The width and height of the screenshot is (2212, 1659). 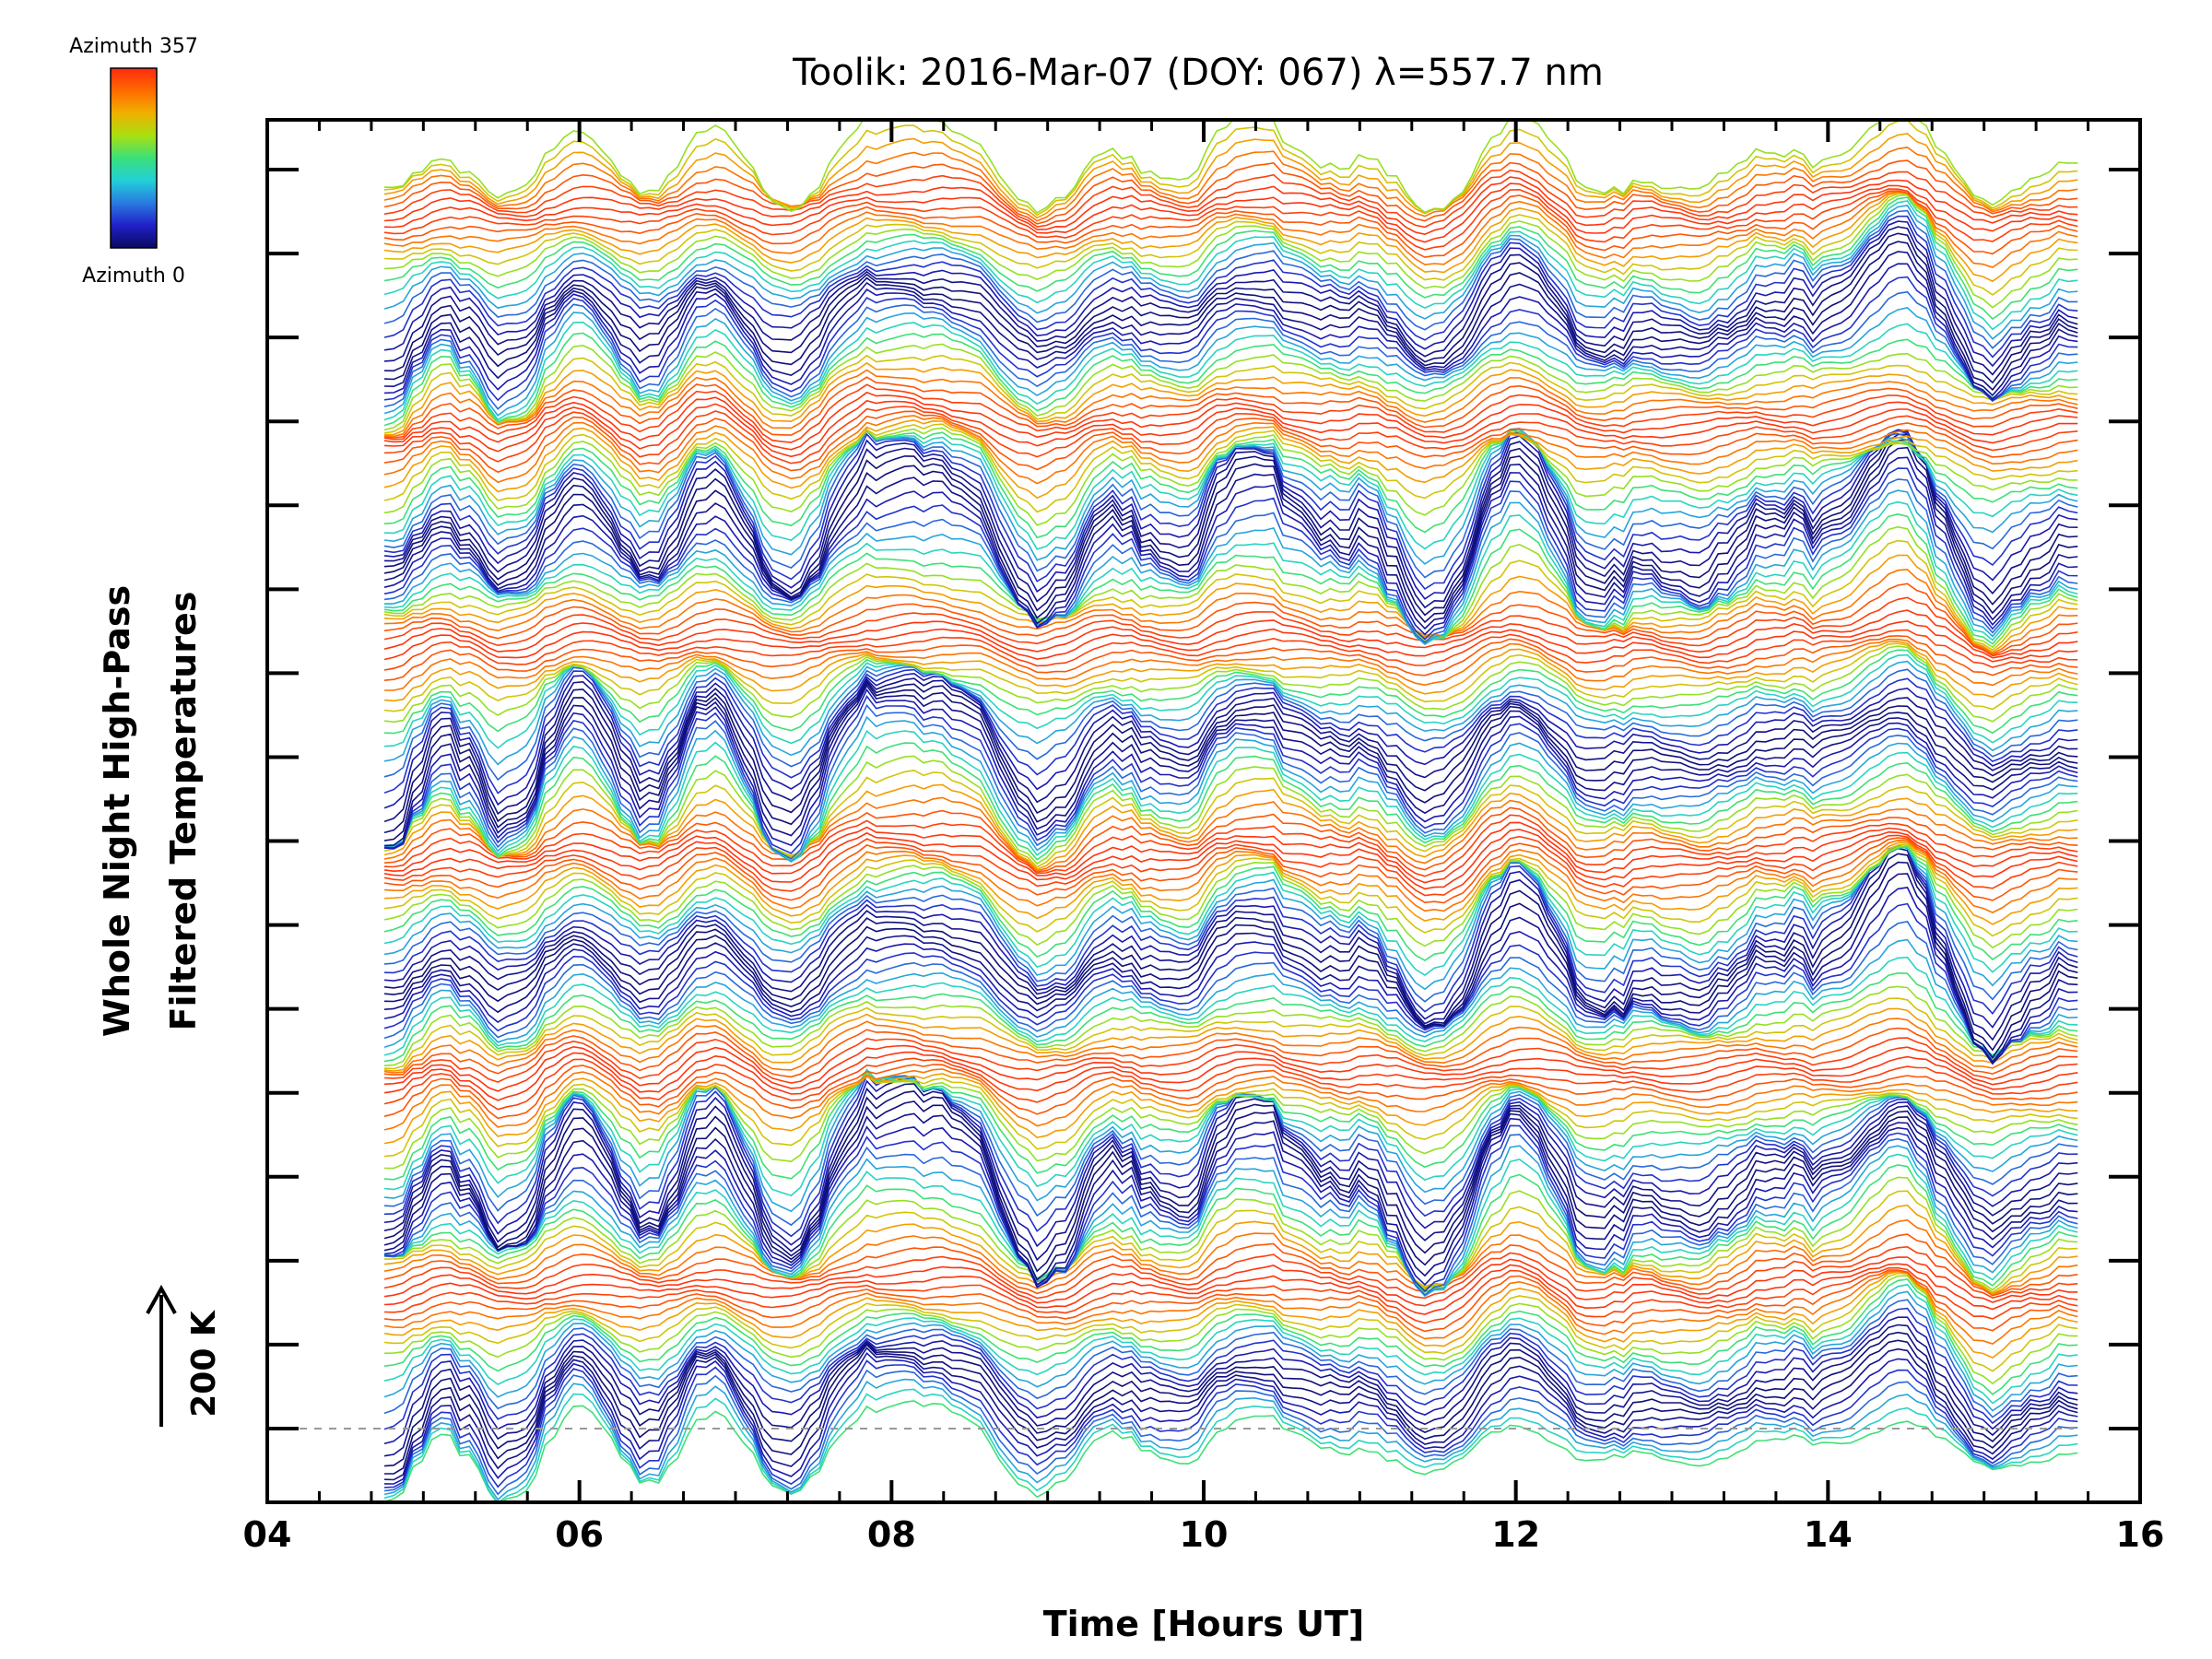 I want to click on colorbar-top-label: Azimuth 357, so click(x=133, y=46).